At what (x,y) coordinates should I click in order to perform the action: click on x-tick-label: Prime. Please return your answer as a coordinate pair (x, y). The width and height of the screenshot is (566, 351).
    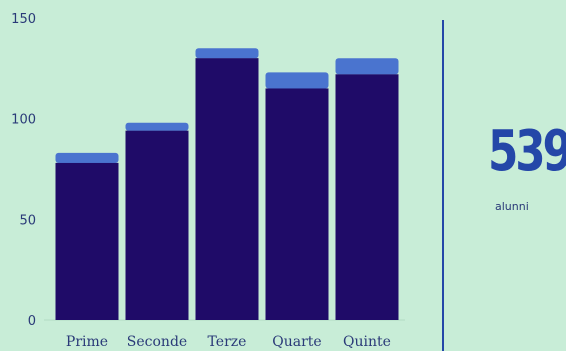
    Looking at the image, I should click on (87, 342).